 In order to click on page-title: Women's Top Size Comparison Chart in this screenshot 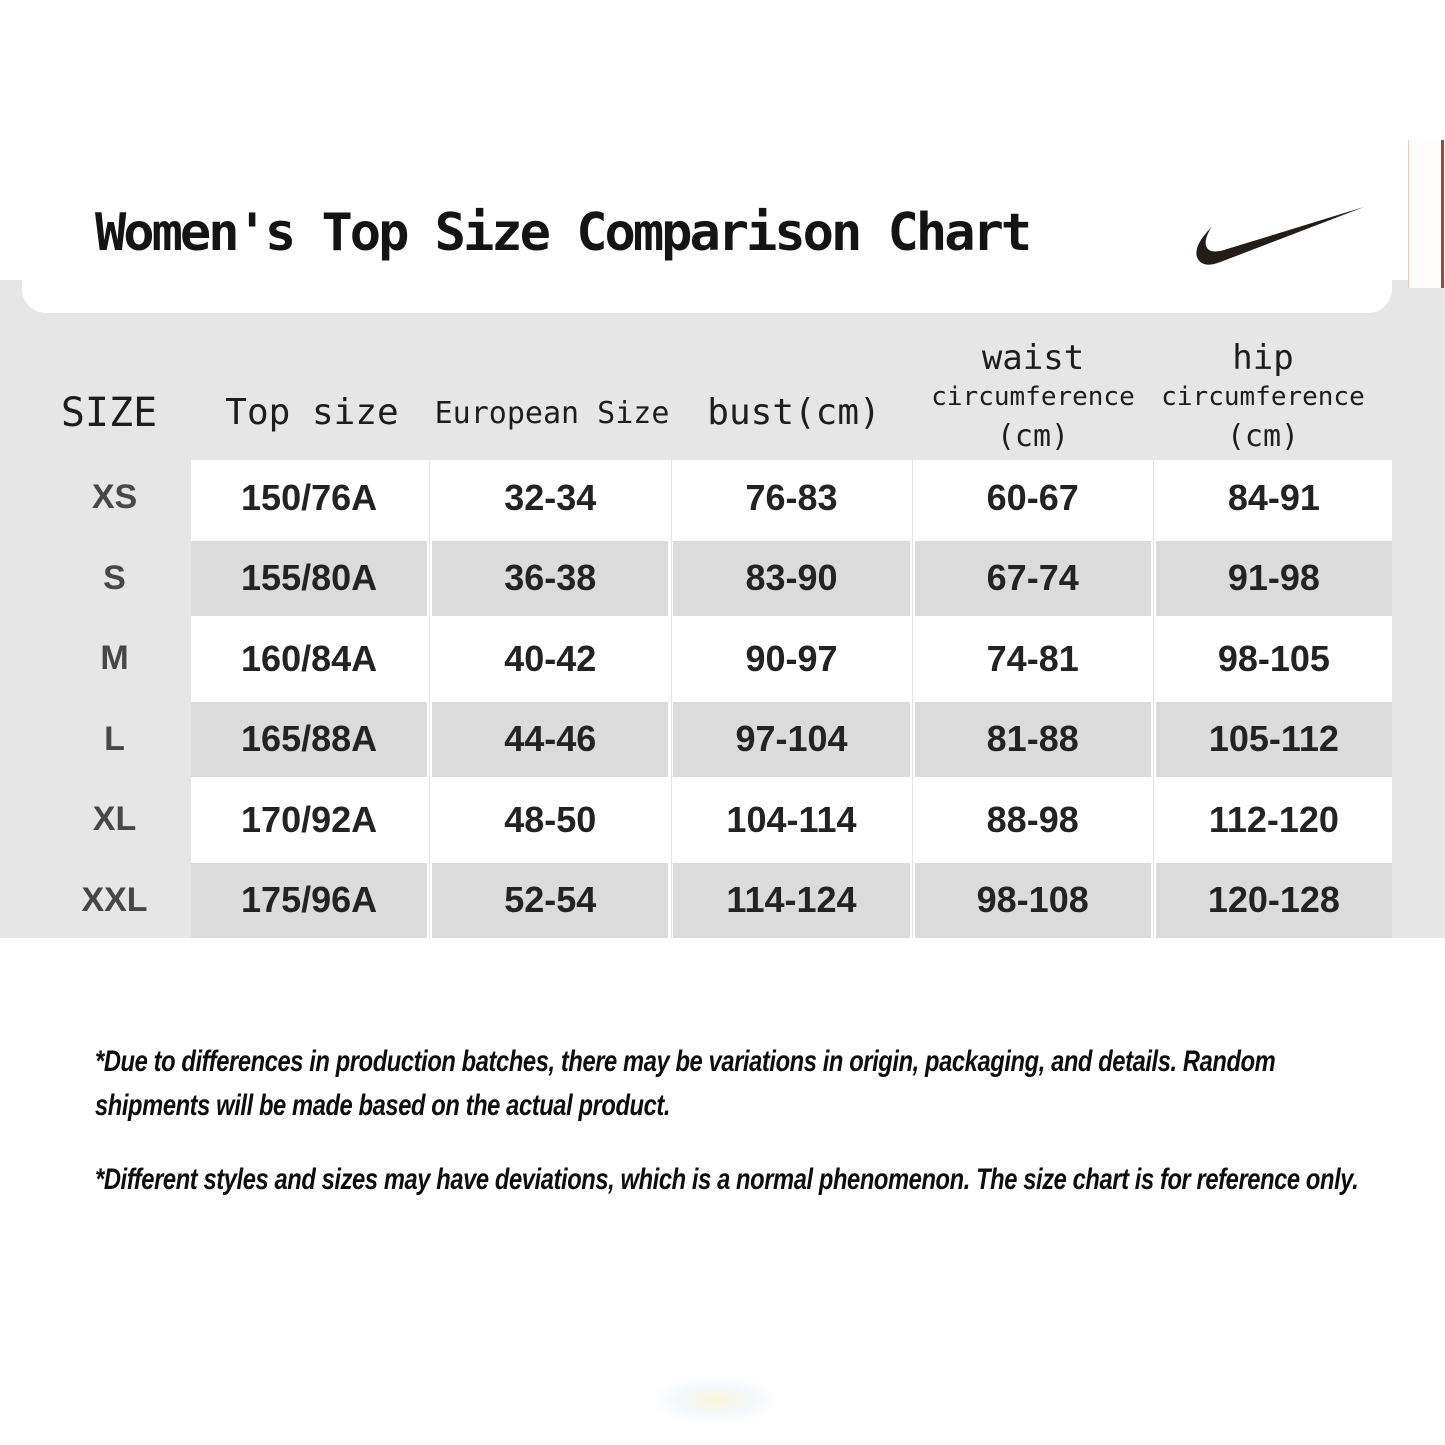, I will do `click(563, 233)`.